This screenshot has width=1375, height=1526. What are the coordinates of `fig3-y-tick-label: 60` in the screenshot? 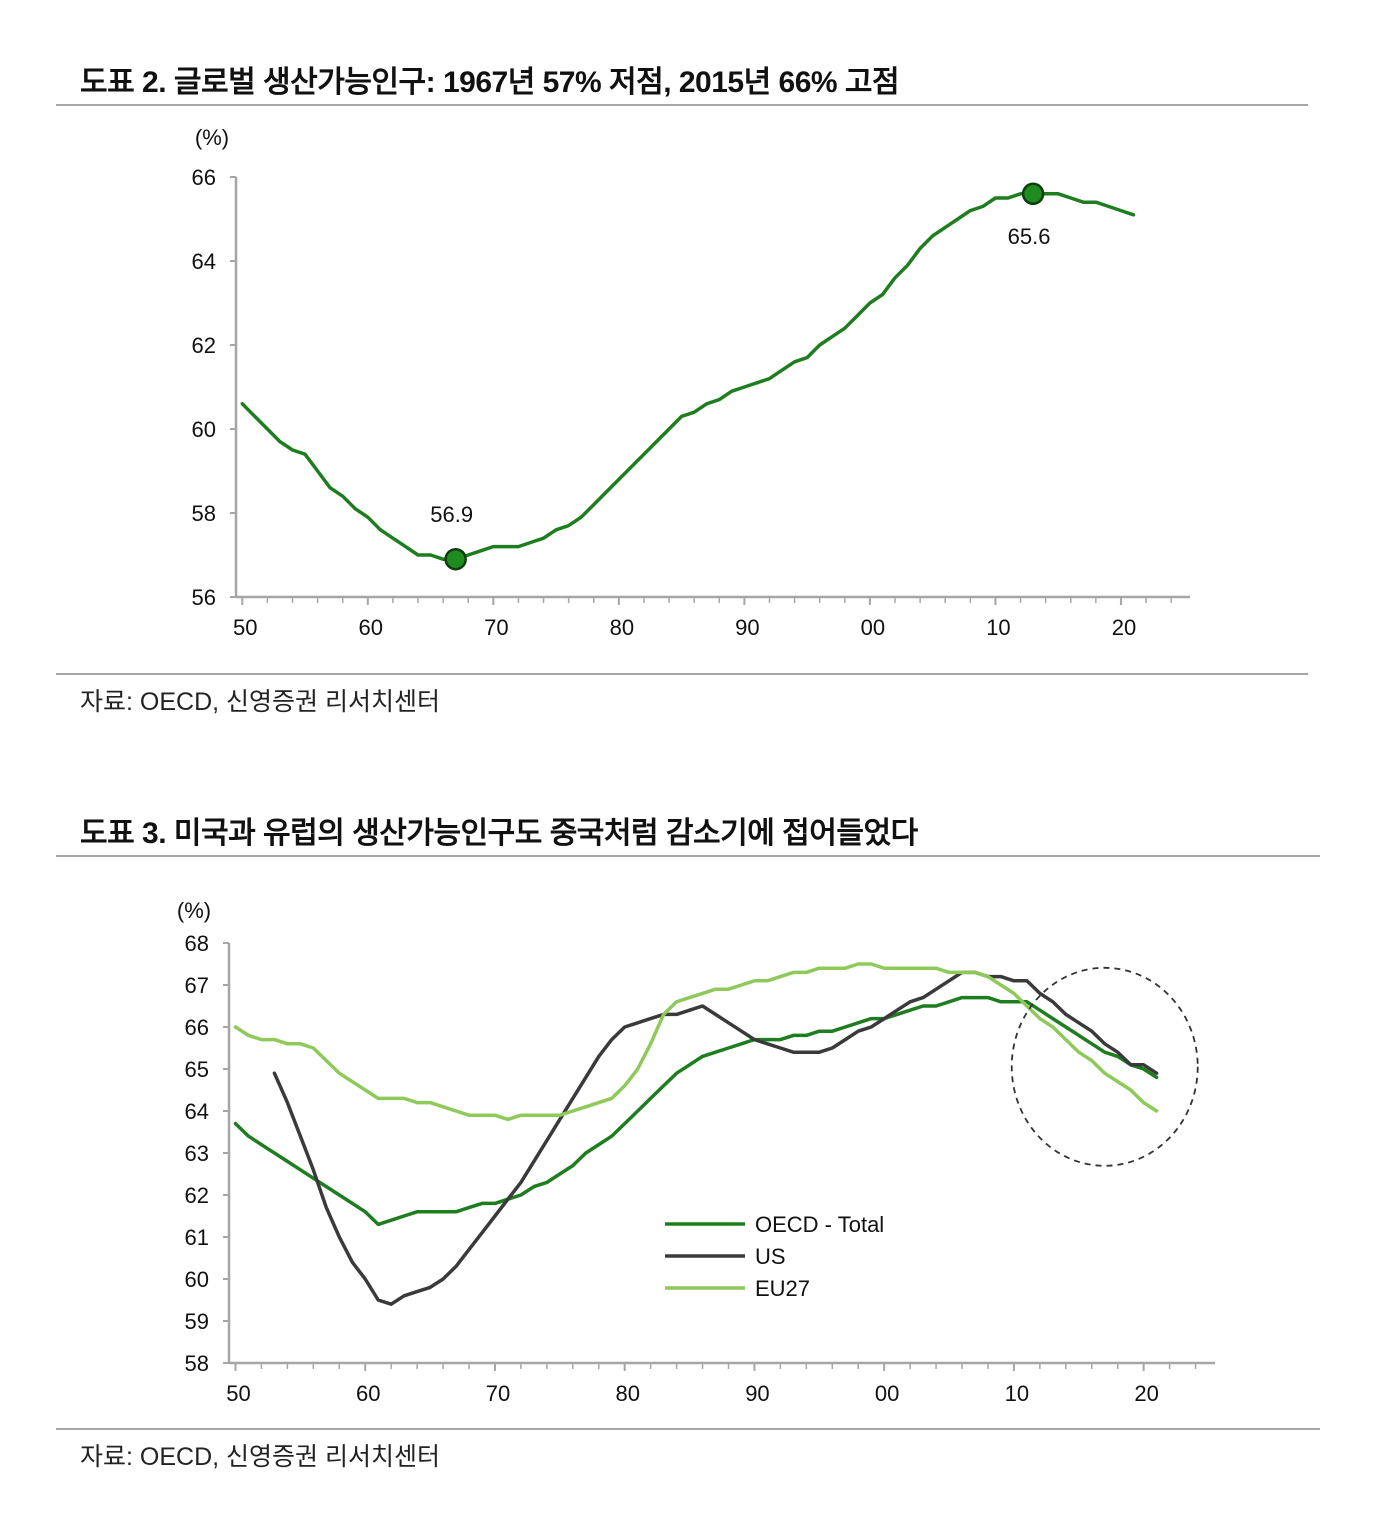 It's located at (197, 1279).